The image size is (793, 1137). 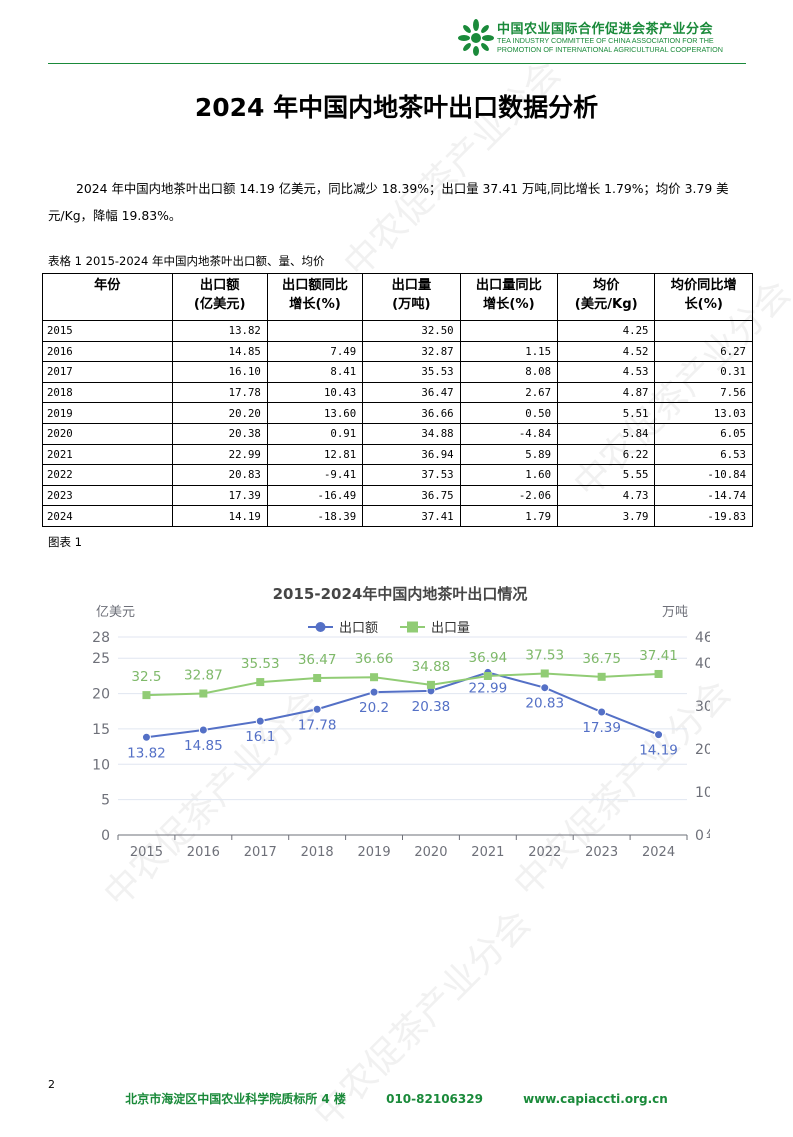 I want to click on y-left-tick-label: 20, so click(x=101, y=695).